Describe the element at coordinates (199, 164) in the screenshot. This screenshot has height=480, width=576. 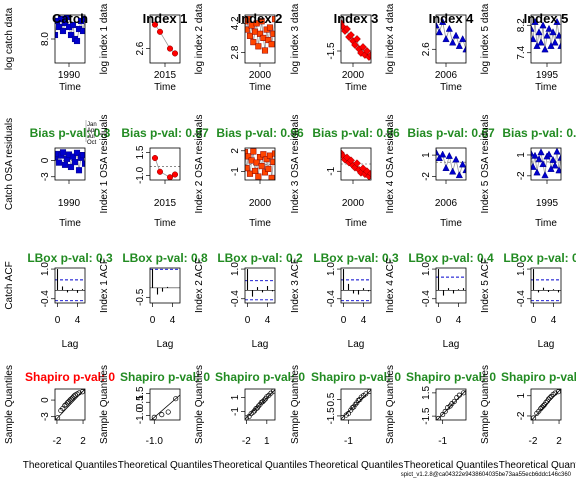
I see `y-axis-label: Index 2 OSA residuals` at that location.